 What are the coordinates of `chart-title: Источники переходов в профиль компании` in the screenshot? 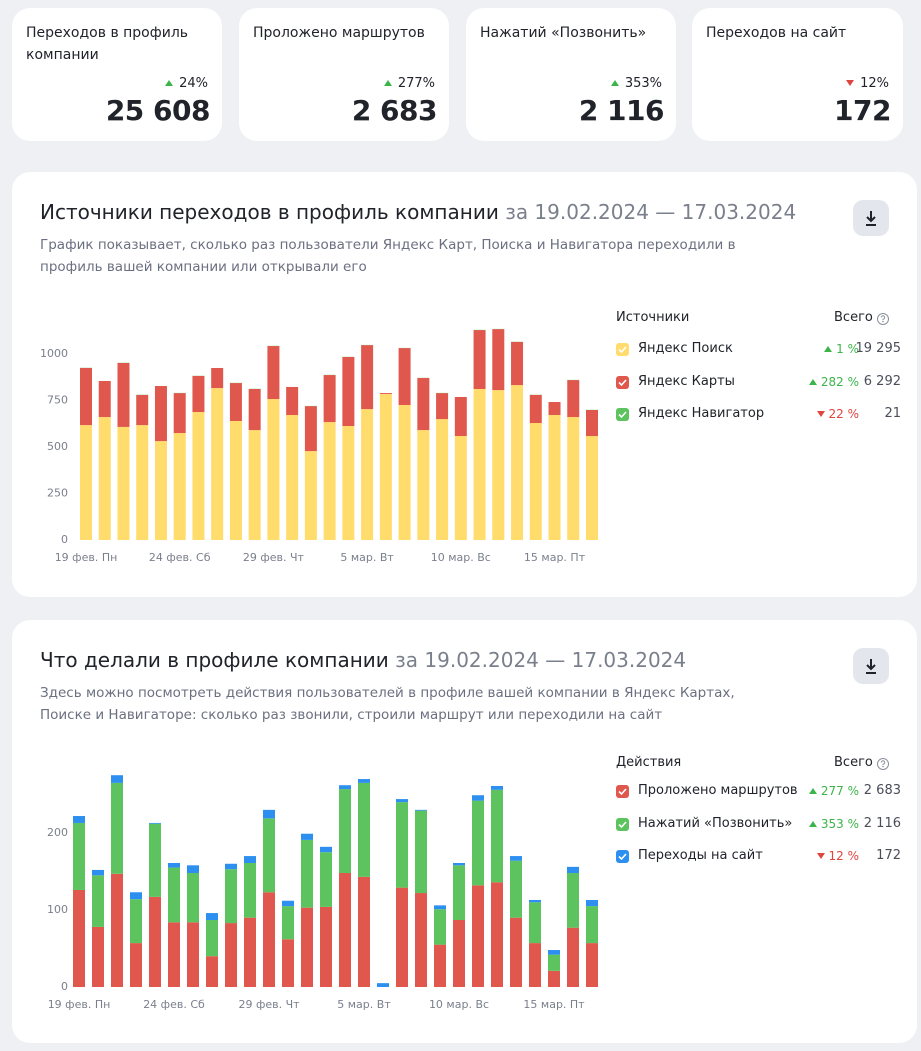 It's located at (269, 212).